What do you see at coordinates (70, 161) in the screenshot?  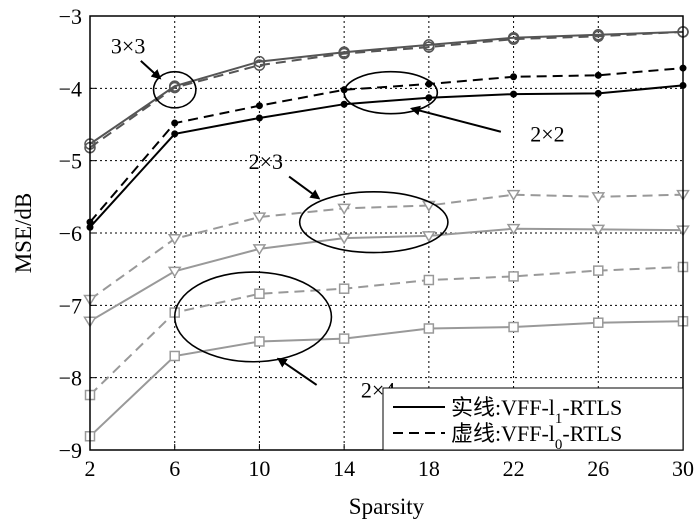 I see `y-tick-label: −5` at bounding box center [70, 161].